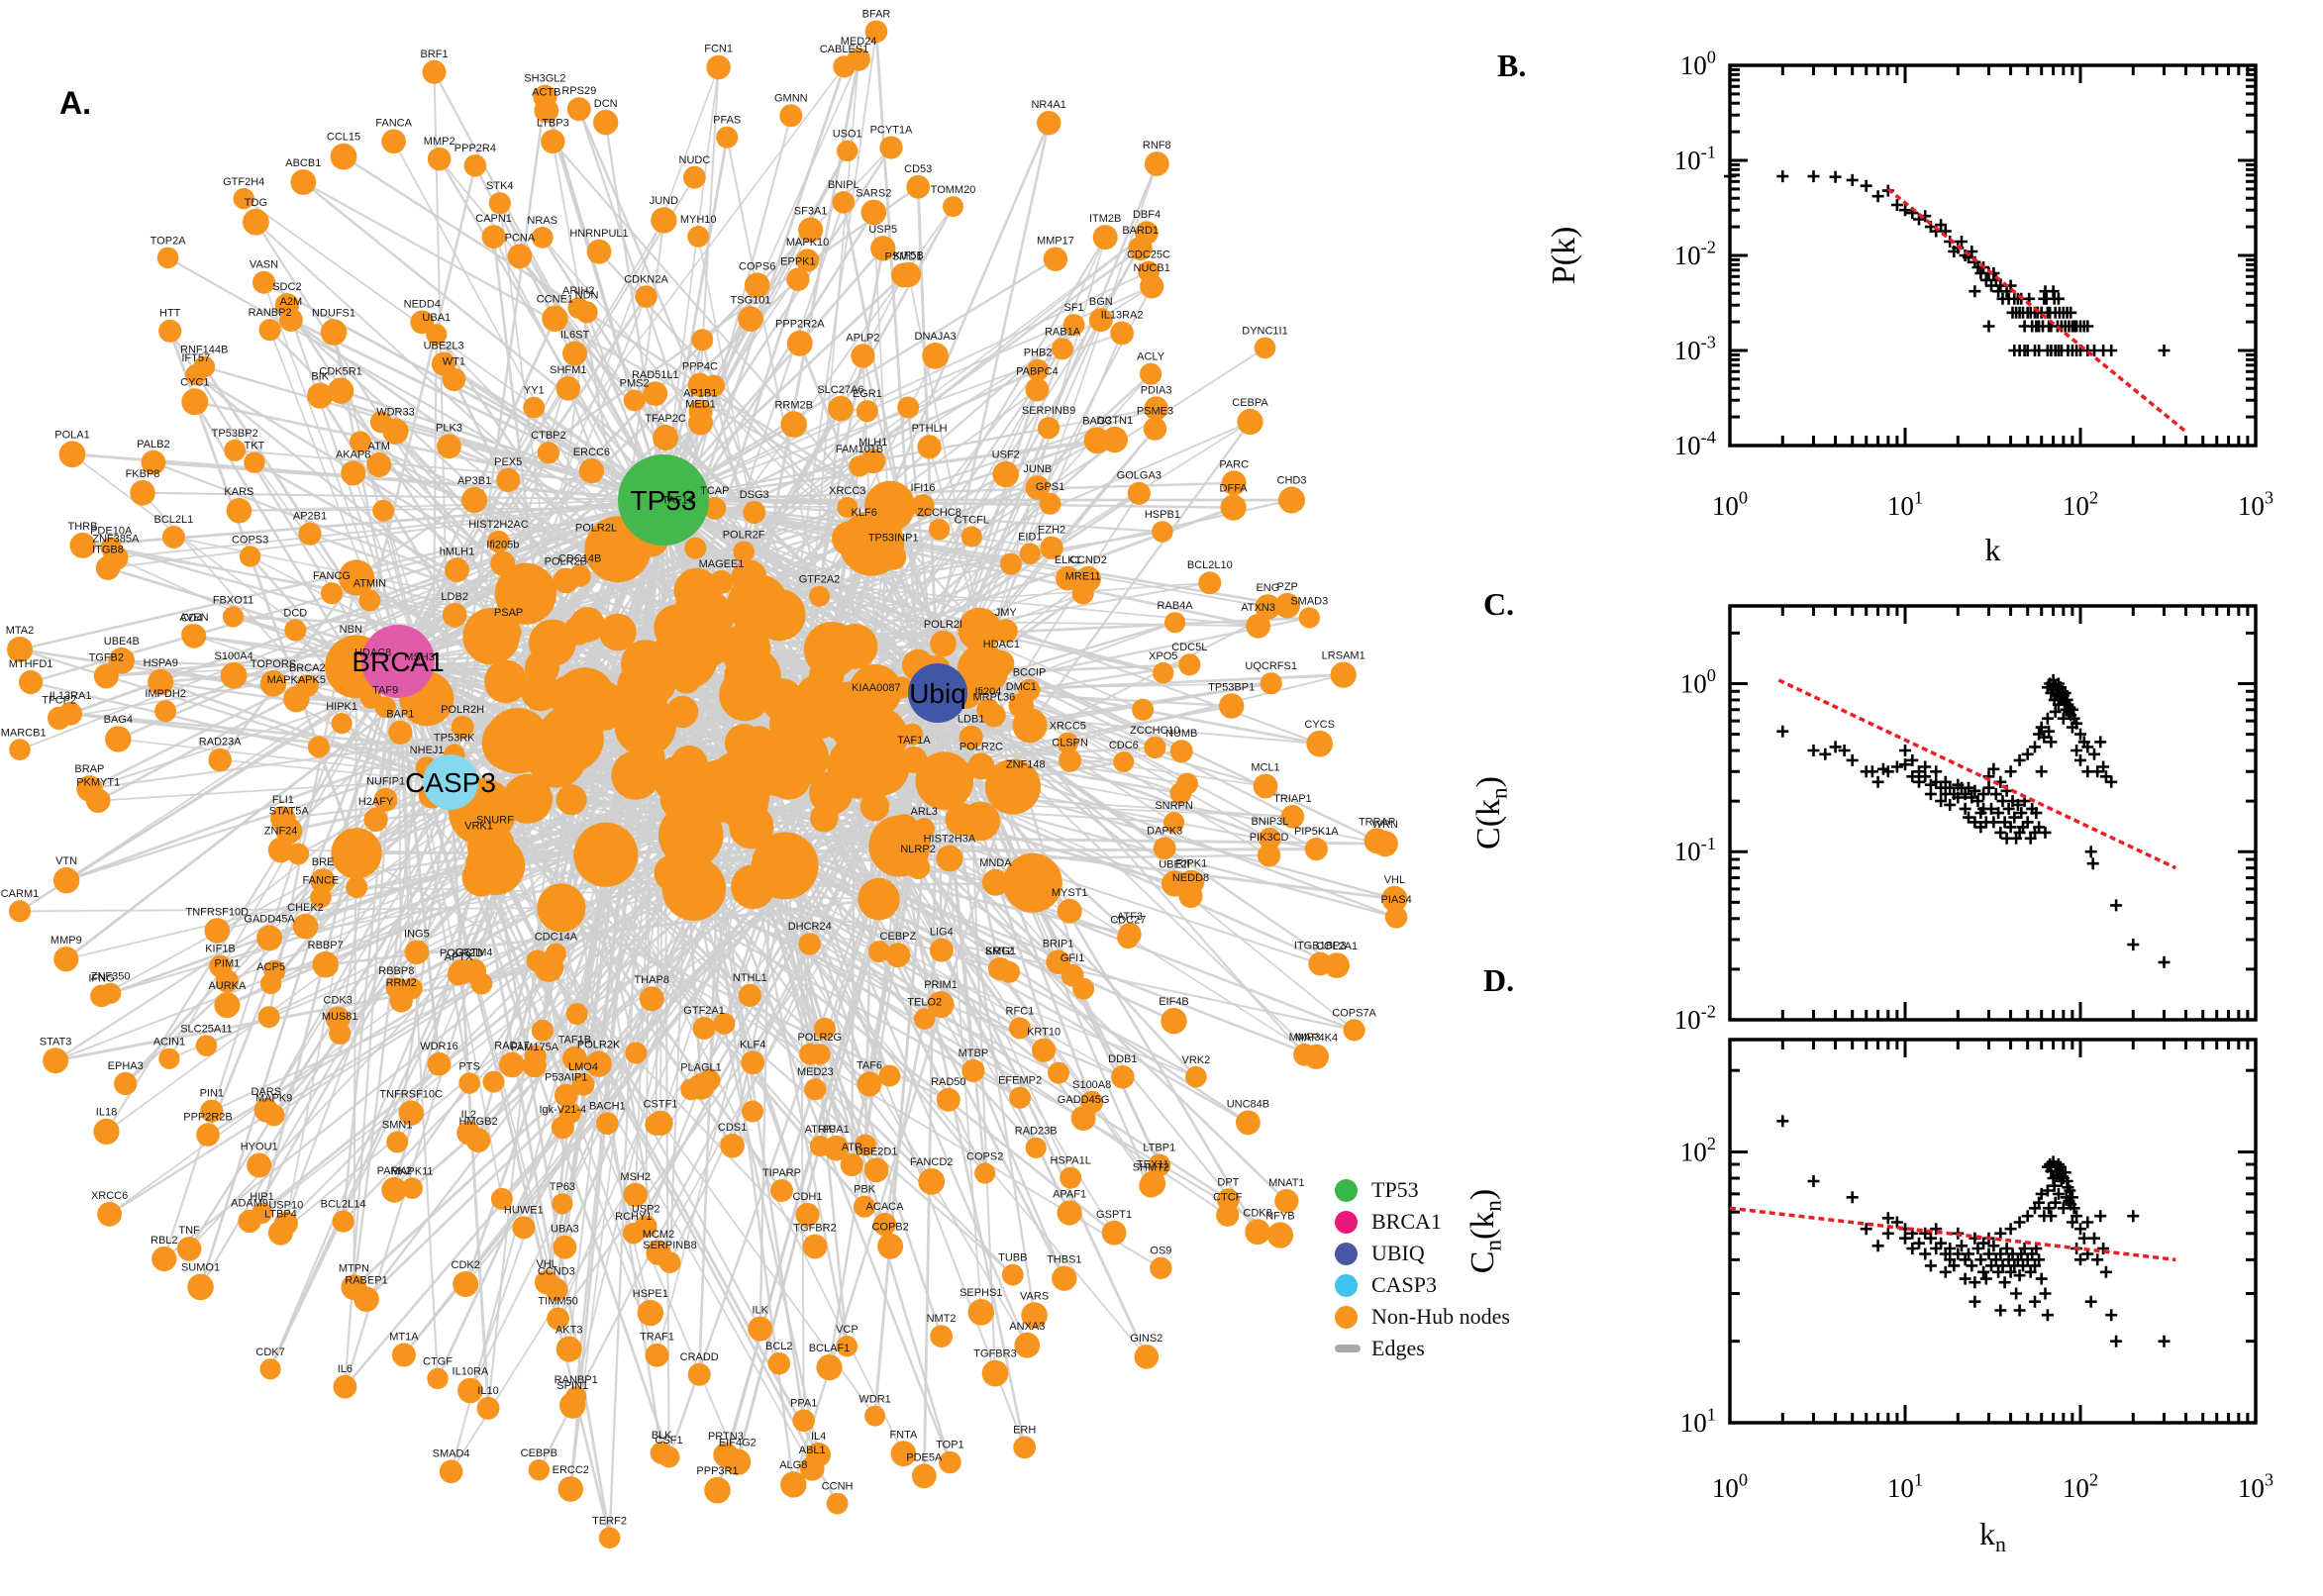 The width and height of the screenshot is (2323, 1596). What do you see at coordinates (704, 1011) in the screenshot?
I see `network-node-label: GTF2A1` at bounding box center [704, 1011].